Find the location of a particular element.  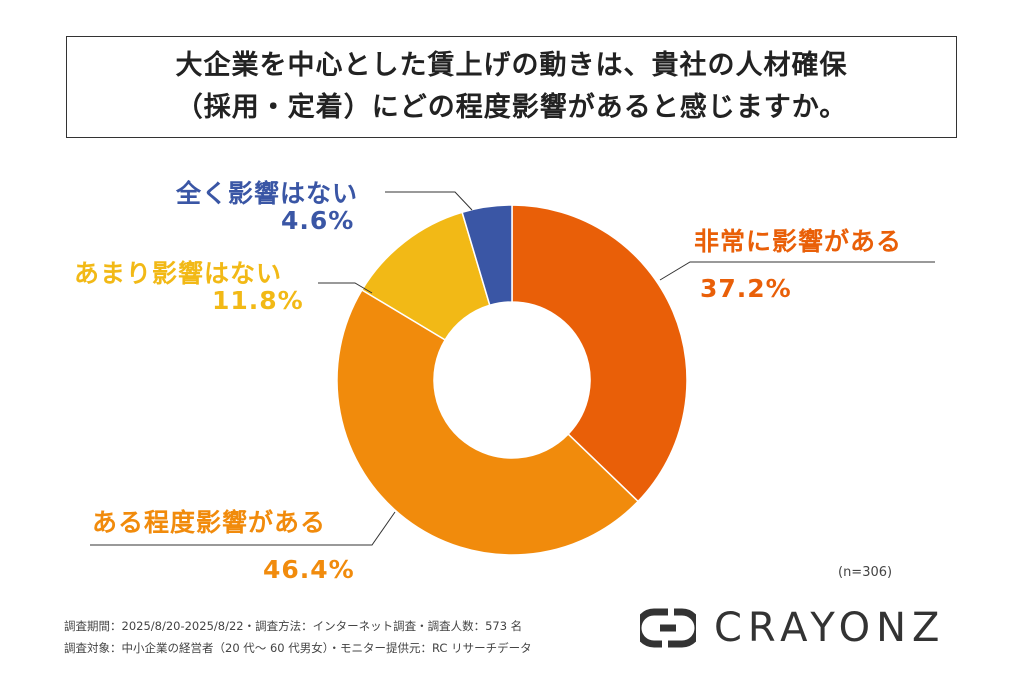

label-cat-2: あまり影響はない is located at coordinates (178, 273).